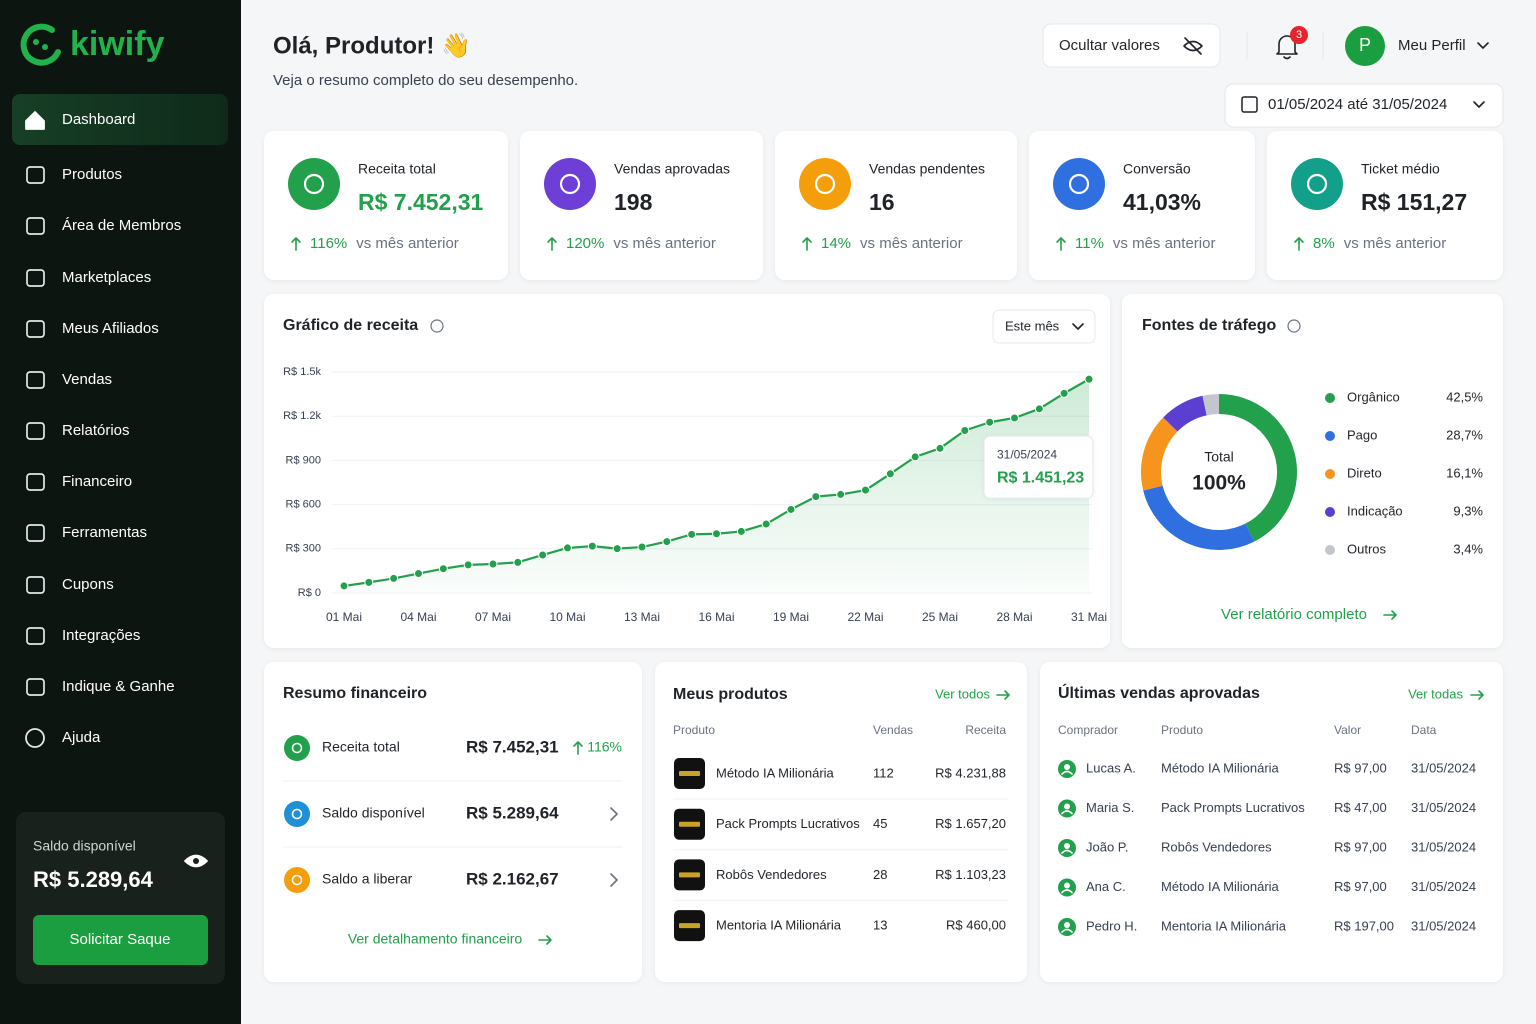  I want to click on product: Método IA Milionária, so click(1220, 767).